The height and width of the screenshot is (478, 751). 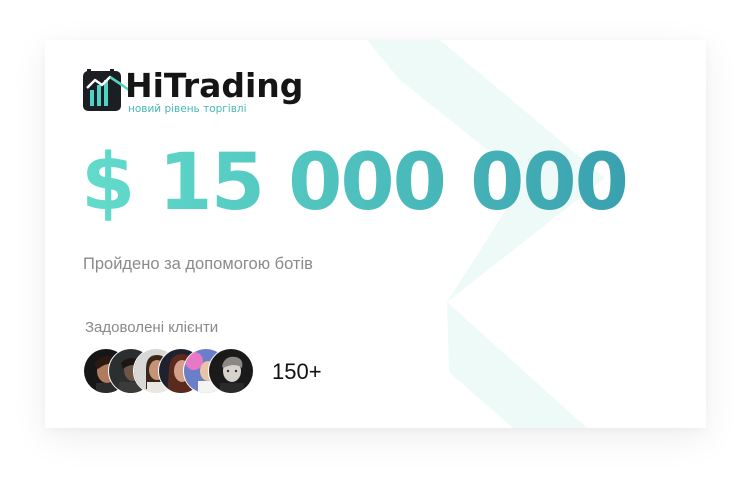 I want to click on brand-logo: HiTrading новий рівень торгівлі, so click(x=193, y=91).